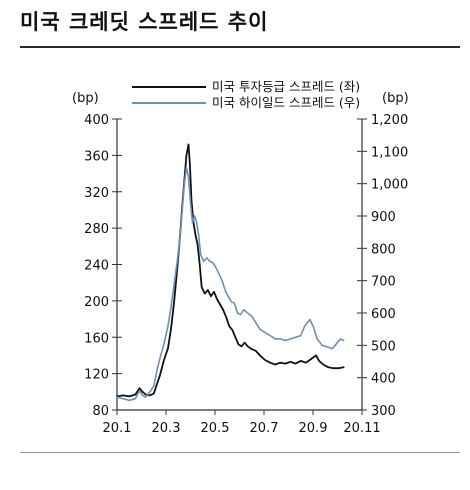 Image resolution: width=470 pixels, height=490 pixels. Describe the element at coordinates (144, 22) in the screenshot. I see `page-title: 미국 크레딧 스프레드 추이` at that location.